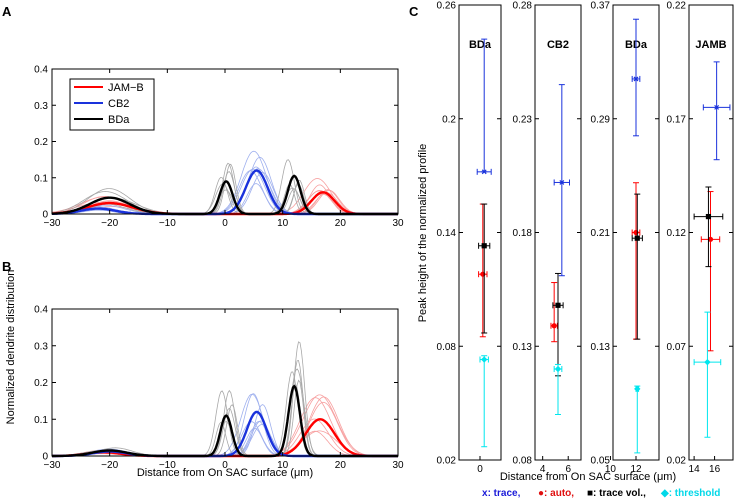  I want to click on legend-marker: ◆, so click(664, 493).